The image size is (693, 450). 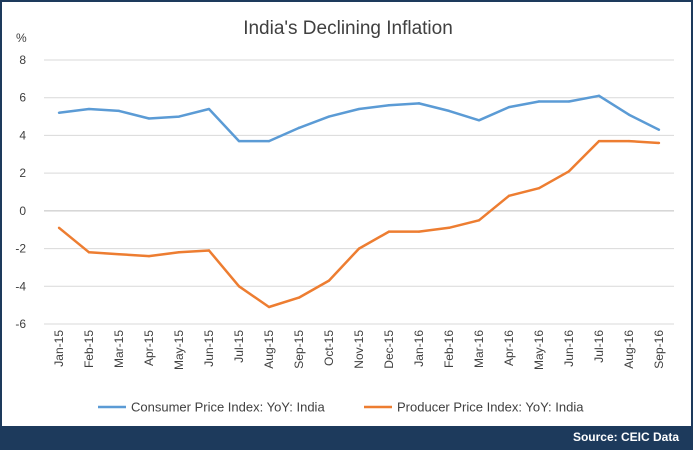 What do you see at coordinates (228, 407) in the screenshot?
I see `legend-label: Consumer Price Index: YoY: India` at bounding box center [228, 407].